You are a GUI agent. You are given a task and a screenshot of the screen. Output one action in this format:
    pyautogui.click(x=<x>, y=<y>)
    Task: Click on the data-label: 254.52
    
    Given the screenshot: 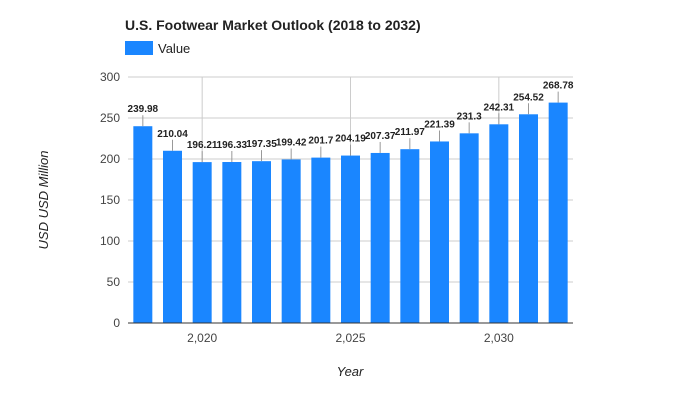 What is the action you would take?
    pyautogui.click(x=528, y=97)
    